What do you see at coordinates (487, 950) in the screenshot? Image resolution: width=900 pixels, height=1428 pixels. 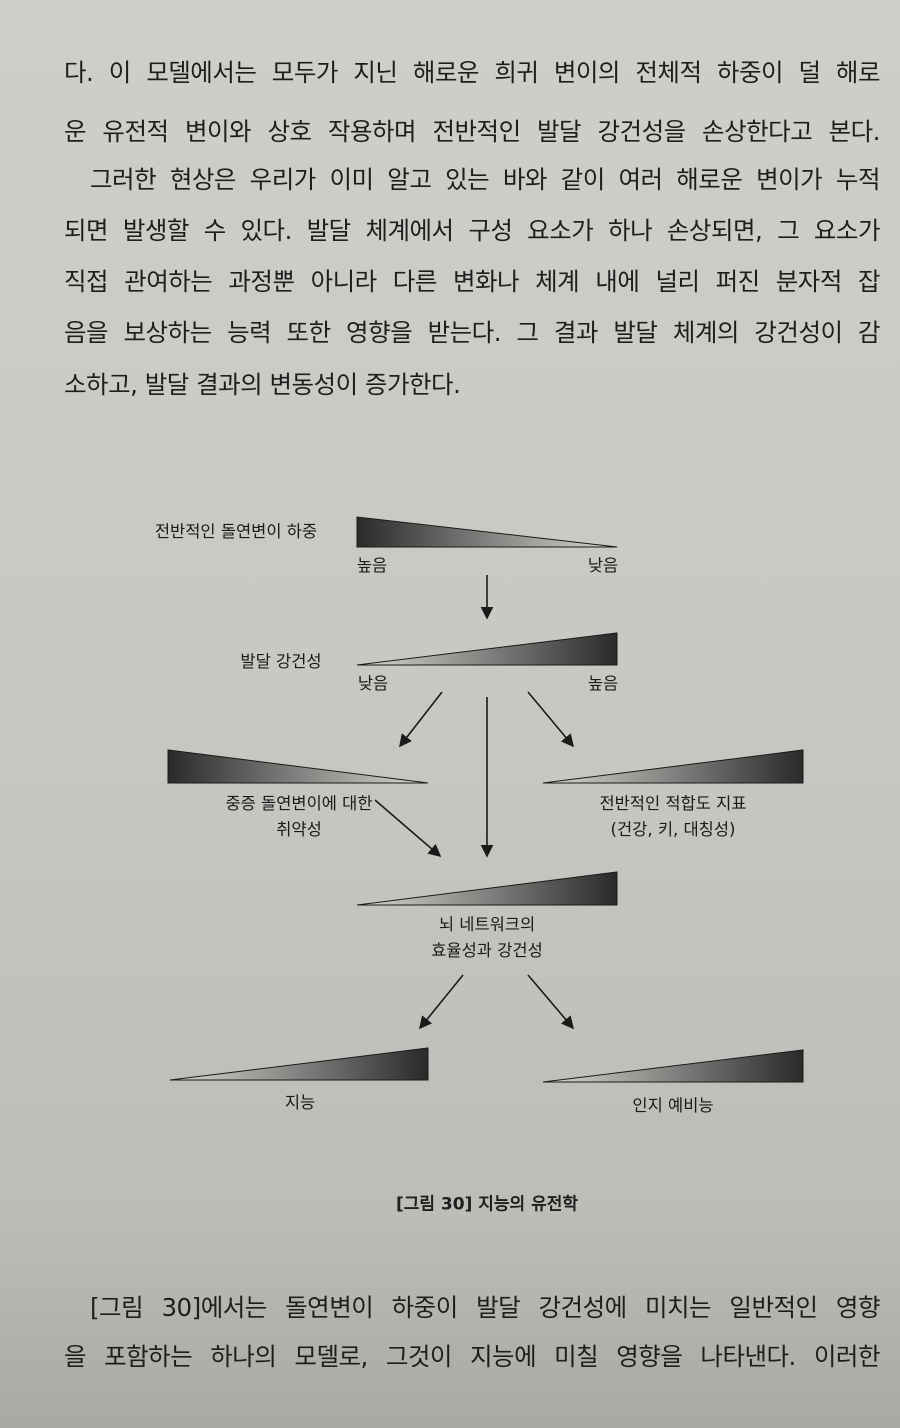 I see `label-line: 효율성과 강건성` at bounding box center [487, 950].